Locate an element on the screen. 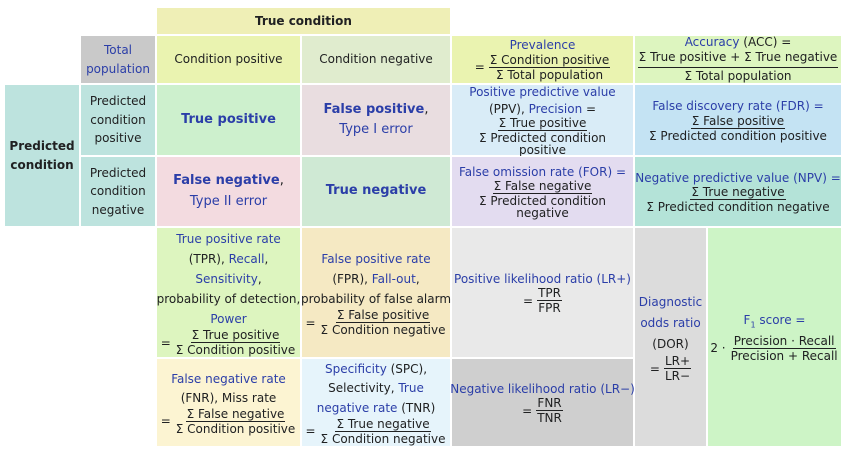 The image size is (846, 449). fpr-link: False positive rate is located at coordinates (376, 258).